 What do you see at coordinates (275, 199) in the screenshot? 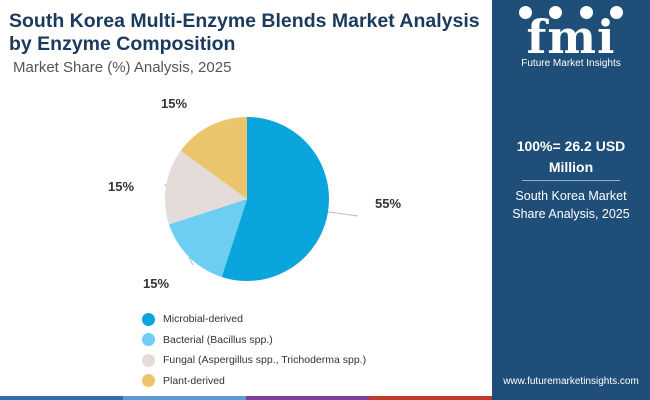
I see `pie-slice-microbial` at bounding box center [275, 199].